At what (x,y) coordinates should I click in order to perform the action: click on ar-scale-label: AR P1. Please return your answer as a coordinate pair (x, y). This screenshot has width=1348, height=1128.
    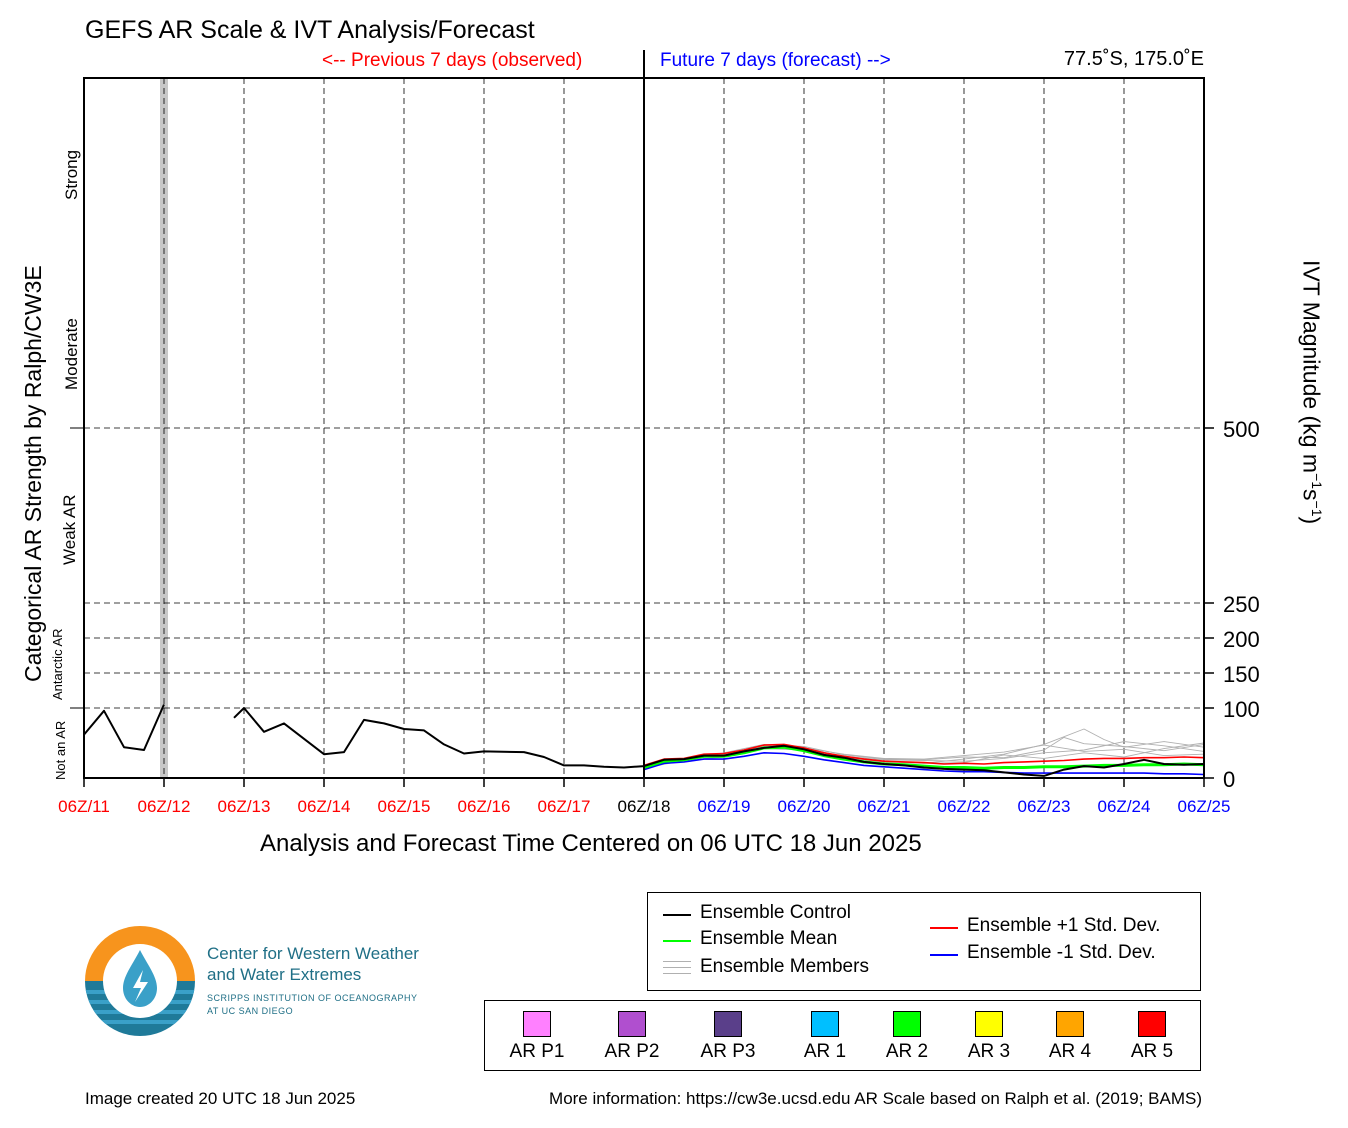
    Looking at the image, I should click on (537, 1051).